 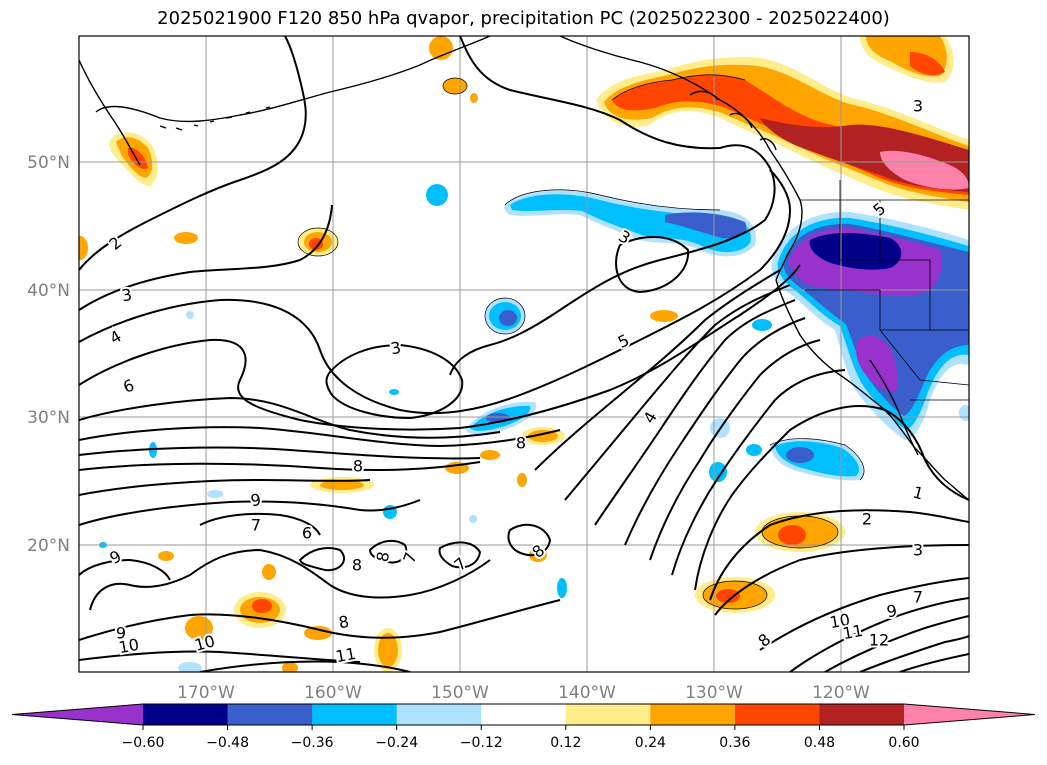 What do you see at coordinates (312, 743) in the screenshot?
I see `colorbar-tick-label: −0.36` at bounding box center [312, 743].